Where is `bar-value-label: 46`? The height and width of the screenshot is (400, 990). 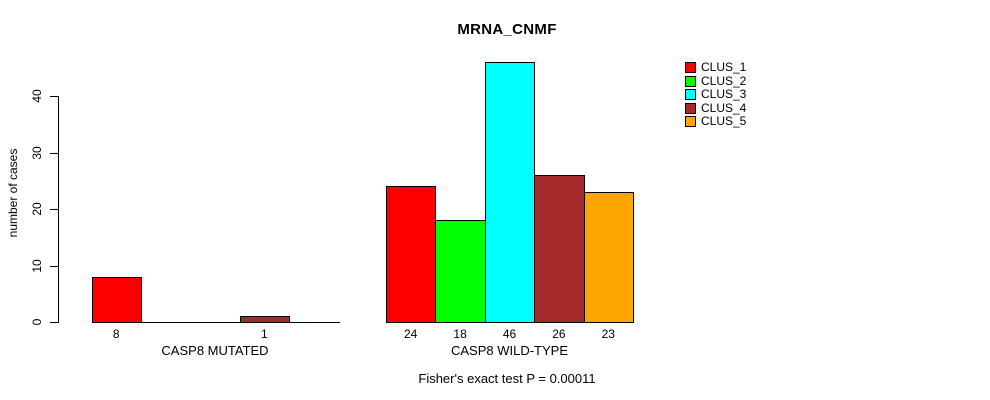 bar-value-label: 46 is located at coordinates (509, 334).